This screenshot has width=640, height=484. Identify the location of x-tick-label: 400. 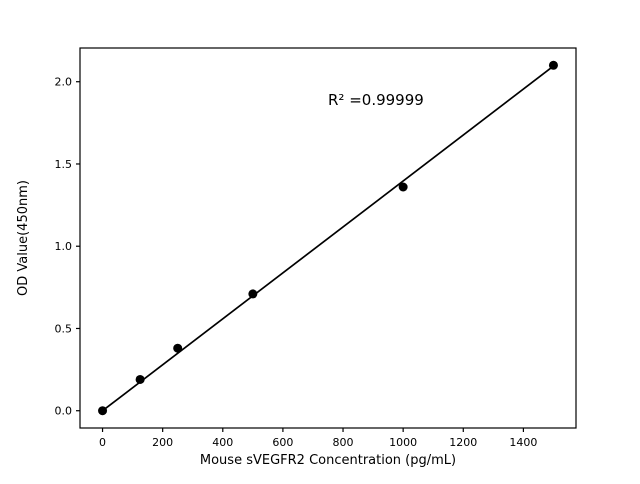
(222, 442).